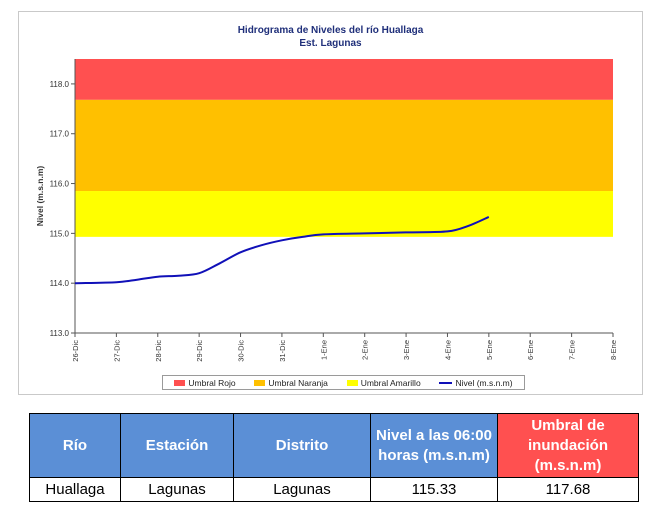 The width and height of the screenshot is (668, 520). Describe the element at coordinates (298, 382) in the screenshot. I see `legend-label-naranja: Umbral Naranja` at that location.